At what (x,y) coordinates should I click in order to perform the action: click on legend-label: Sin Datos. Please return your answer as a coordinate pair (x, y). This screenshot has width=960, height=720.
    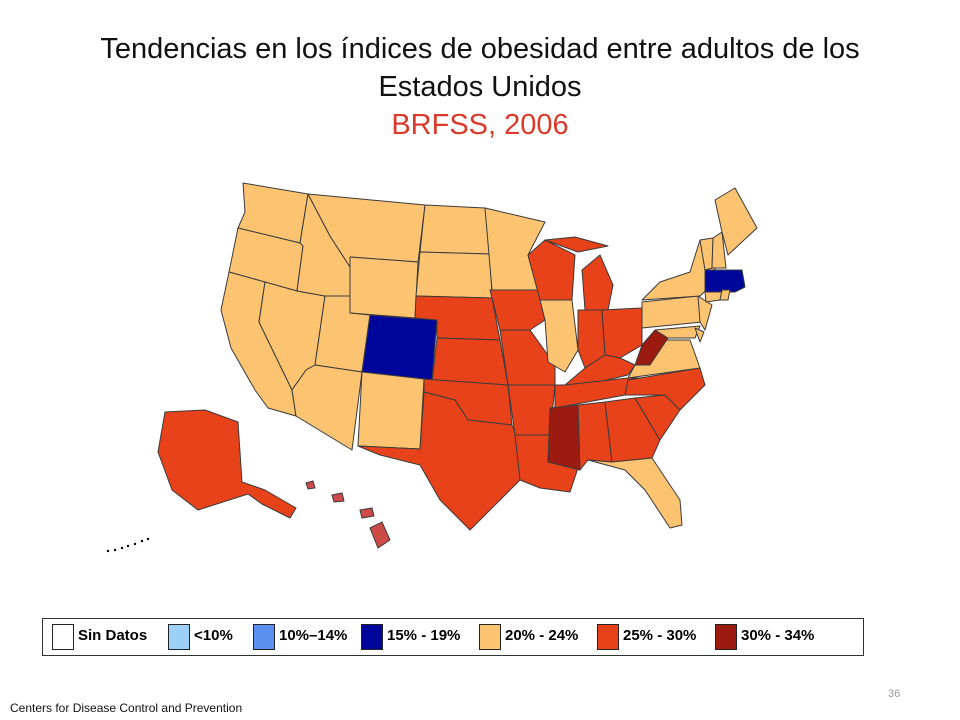
    Looking at the image, I should click on (113, 635).